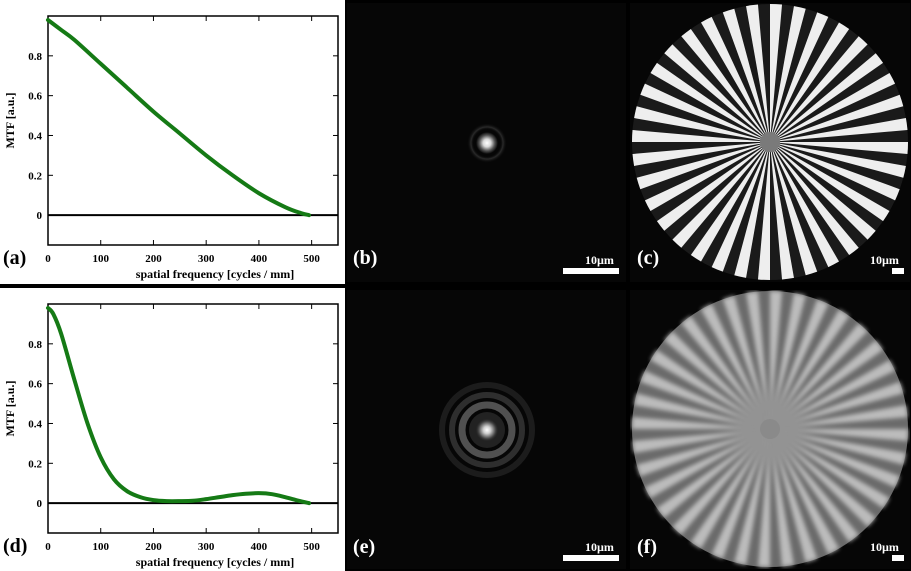  Describe the element at coordinates (35, 176) in the screenshot. I see `y-tick-label: 0.2` at that location.